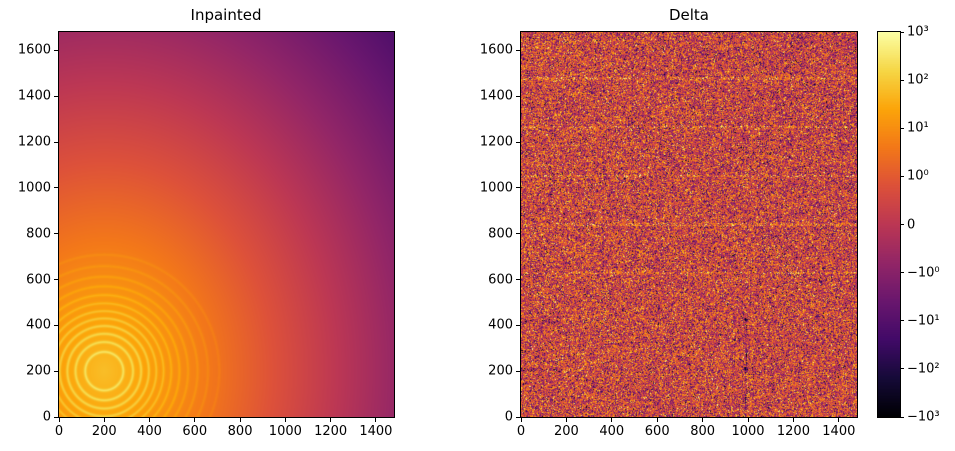  What do you see at coordinates (923, 369) in the screenshot?
I see `colorbar-tick-label: −10²` at bounding box center [923, 369].